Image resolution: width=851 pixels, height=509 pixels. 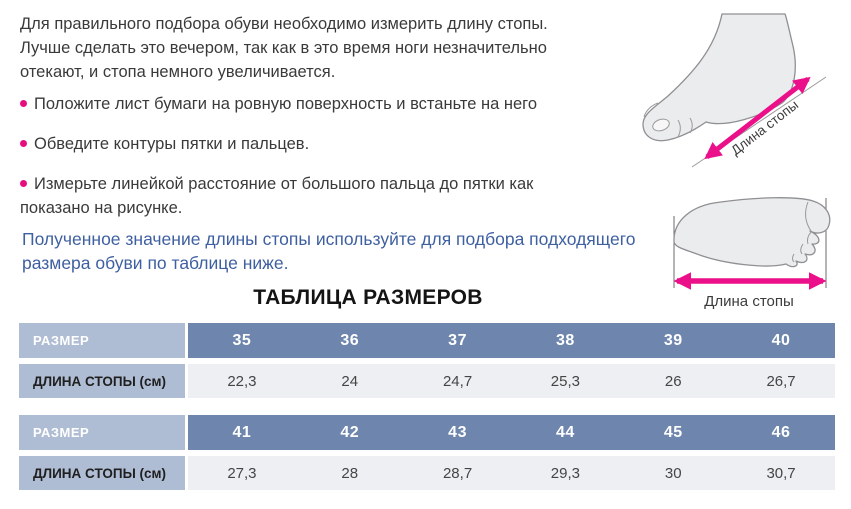 I want to click on length-value-cell: 28,7, so click(x=457, y=473).